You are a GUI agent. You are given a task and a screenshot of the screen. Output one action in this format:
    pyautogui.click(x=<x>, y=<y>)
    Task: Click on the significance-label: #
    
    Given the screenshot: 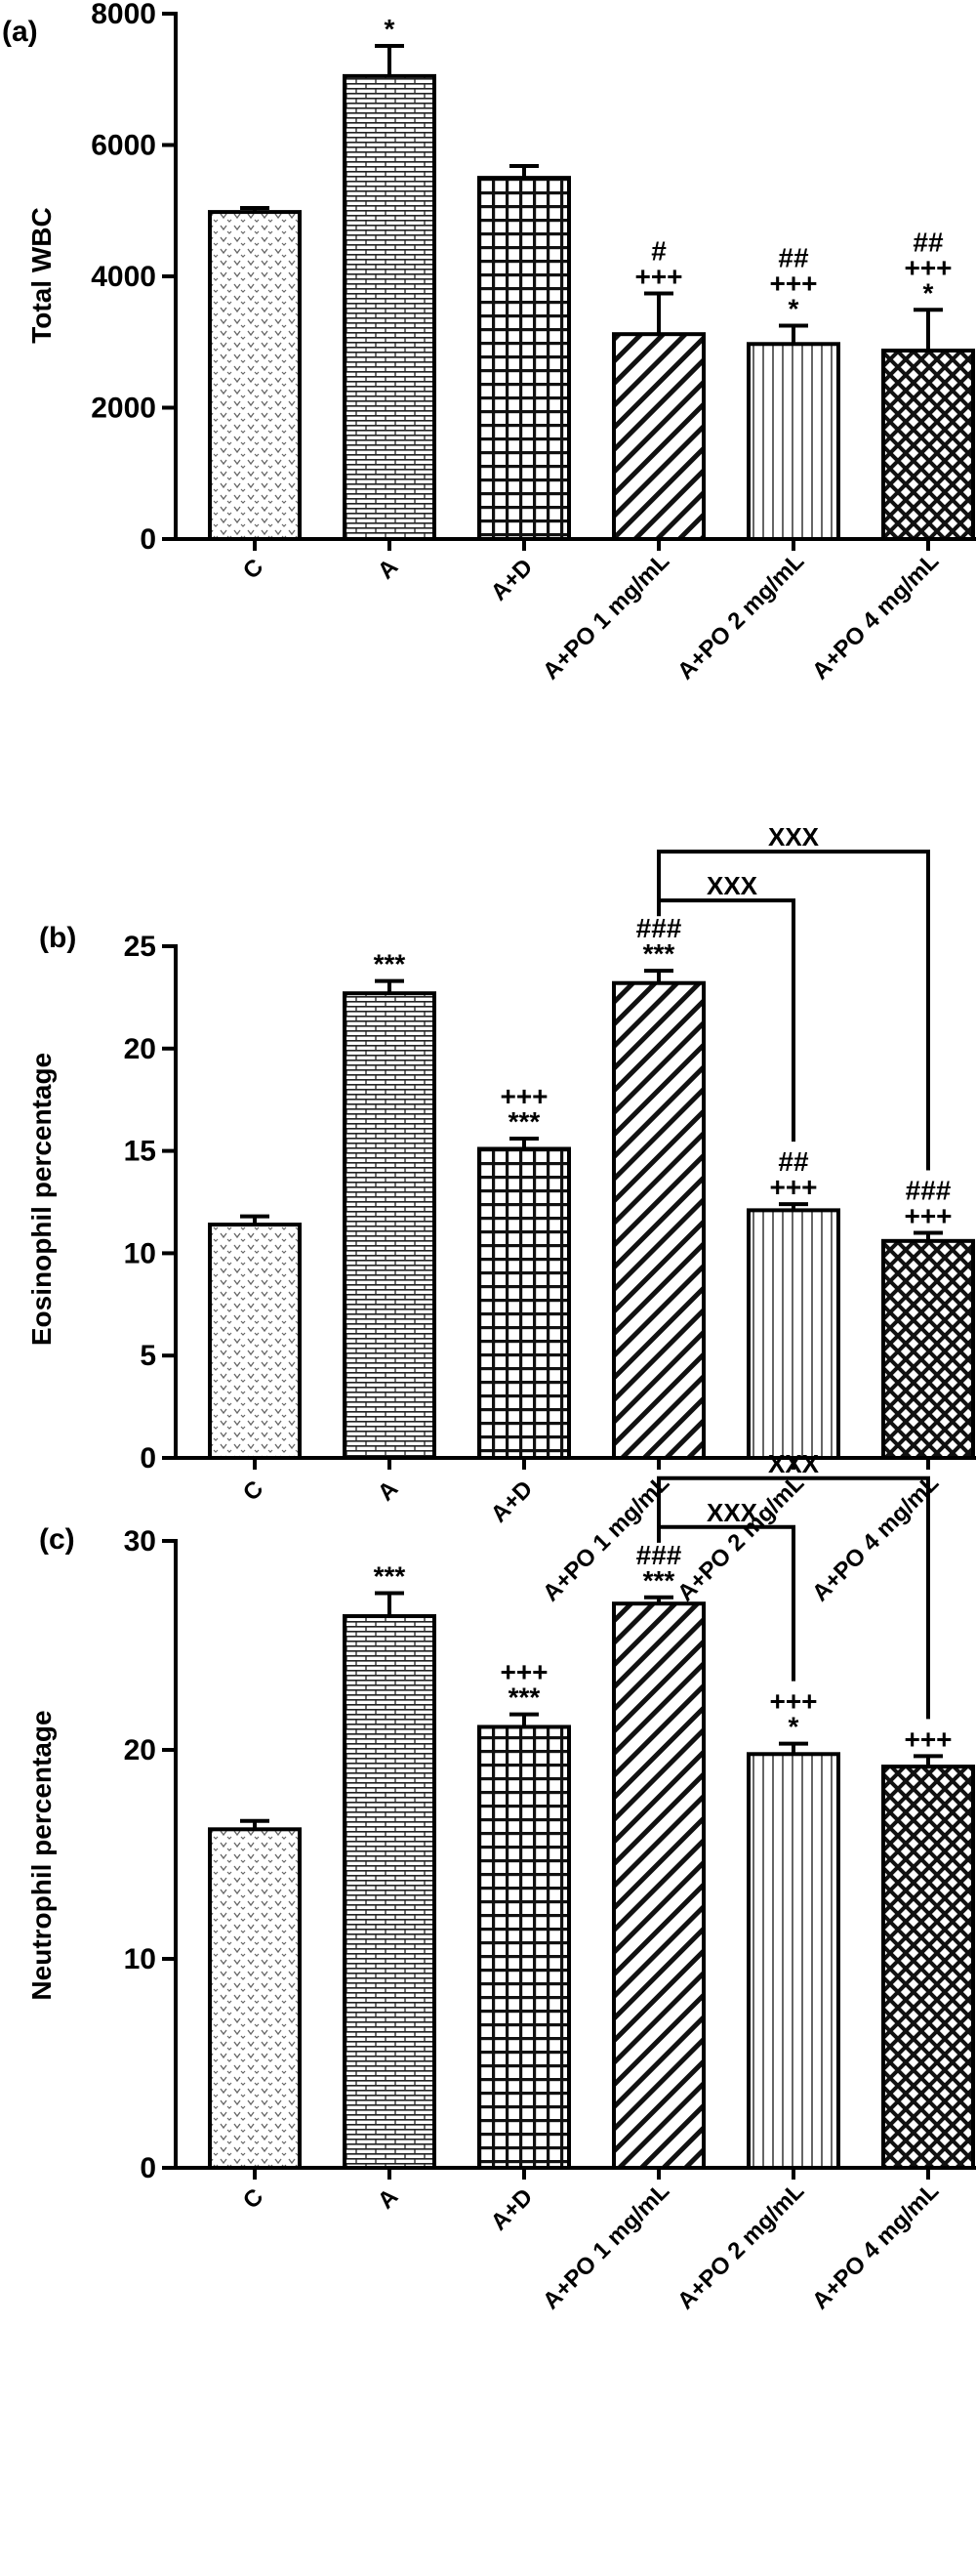 What is the action you would take?
    pyautogui.click(x=659, y=251)
    